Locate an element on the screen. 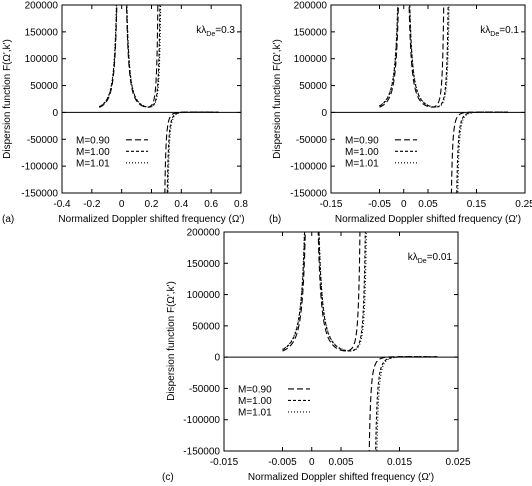  panel-label: (c) is located at coordinates (168, 477).